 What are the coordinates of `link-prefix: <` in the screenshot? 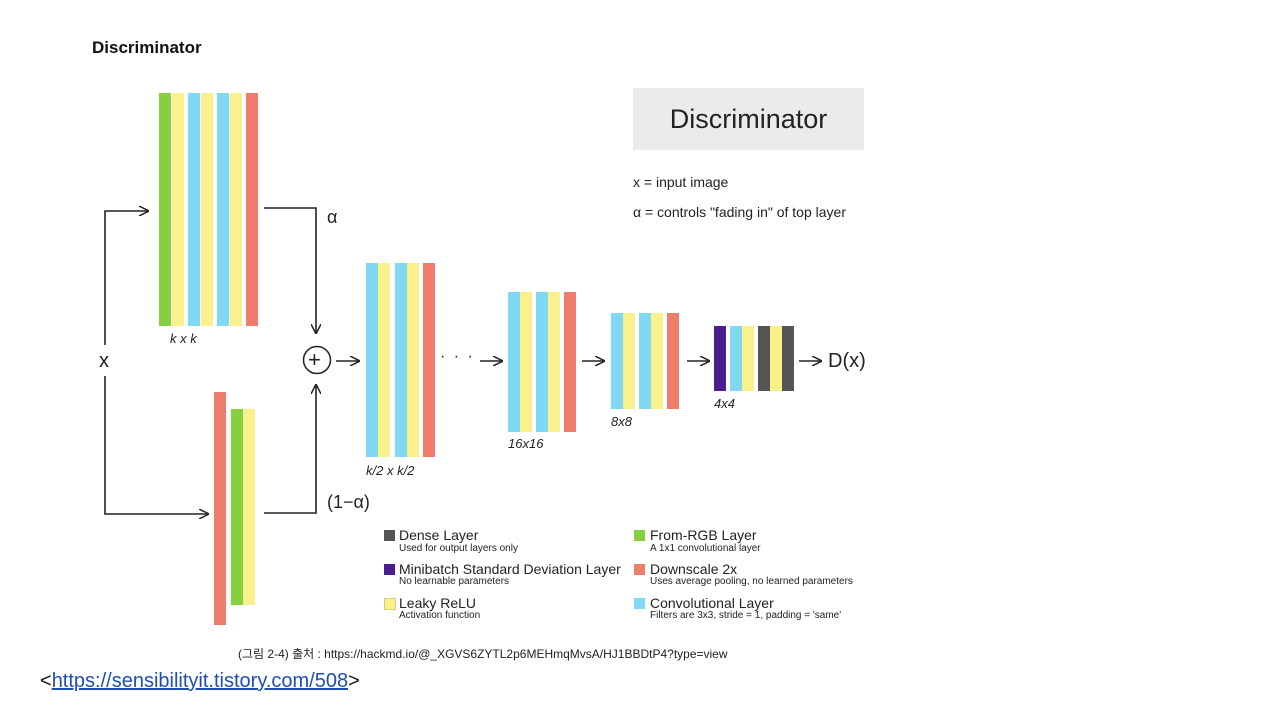 It's located at (46, 681).